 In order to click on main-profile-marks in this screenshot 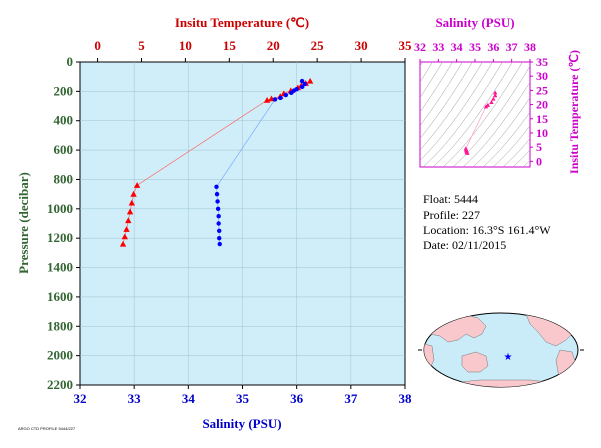, I will do `click(216, 162)`.